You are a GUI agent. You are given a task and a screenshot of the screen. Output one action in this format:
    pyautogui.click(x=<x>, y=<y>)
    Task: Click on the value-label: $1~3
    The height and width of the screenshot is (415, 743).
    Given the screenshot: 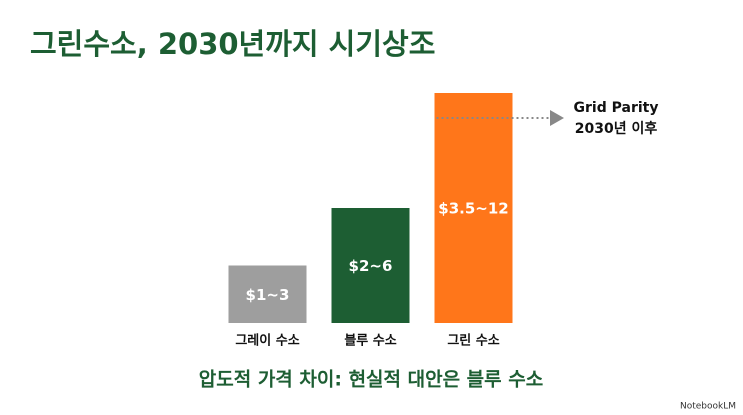 What is the action you would take?
    pyautogui.click(x=268, y=295)
    